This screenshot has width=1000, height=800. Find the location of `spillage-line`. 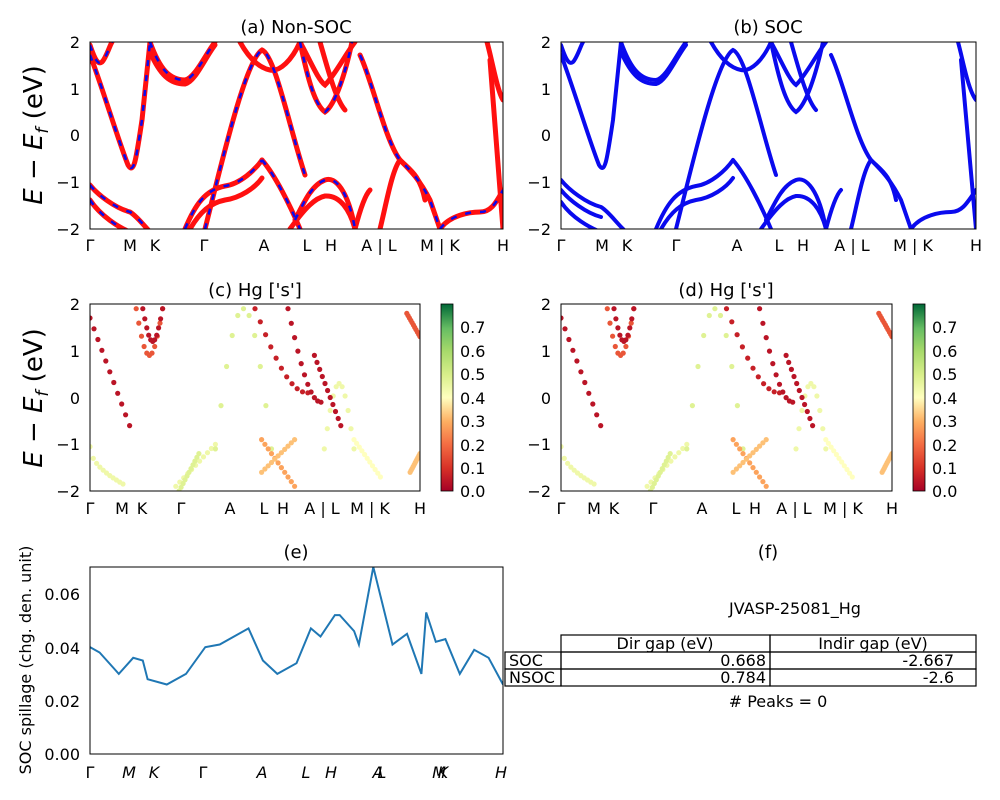

spillage-line is located at coordinates (296, 626).